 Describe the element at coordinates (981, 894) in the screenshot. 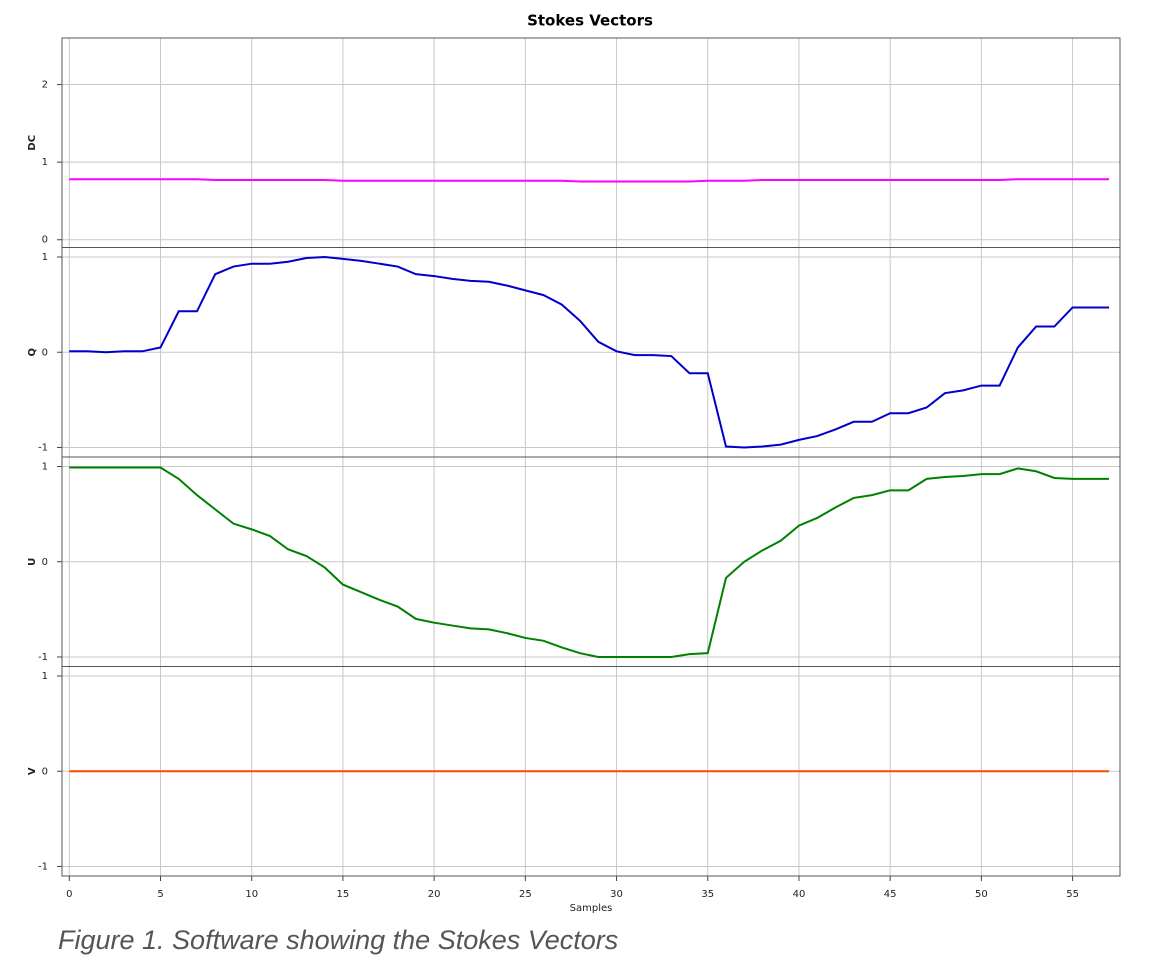

I see `x-tick-label: 50` at that location.